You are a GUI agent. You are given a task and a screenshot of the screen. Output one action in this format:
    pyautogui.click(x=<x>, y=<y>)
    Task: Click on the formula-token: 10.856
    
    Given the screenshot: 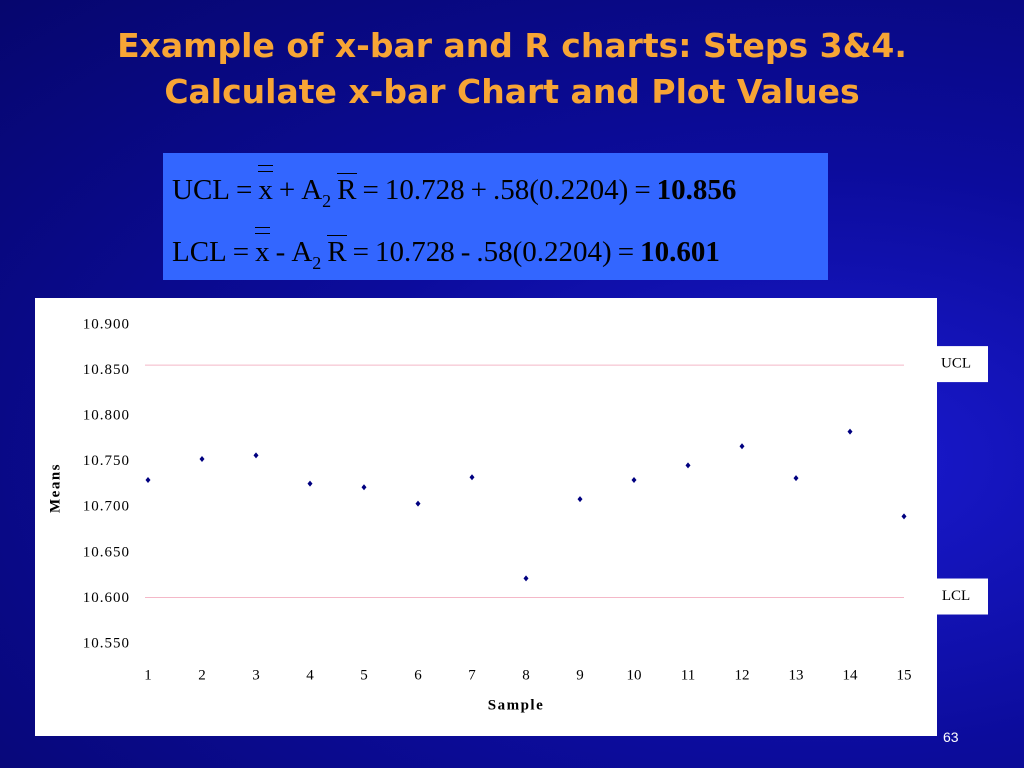 What is the action you would take?
    pyautogui.click(x=696, y=190)
    